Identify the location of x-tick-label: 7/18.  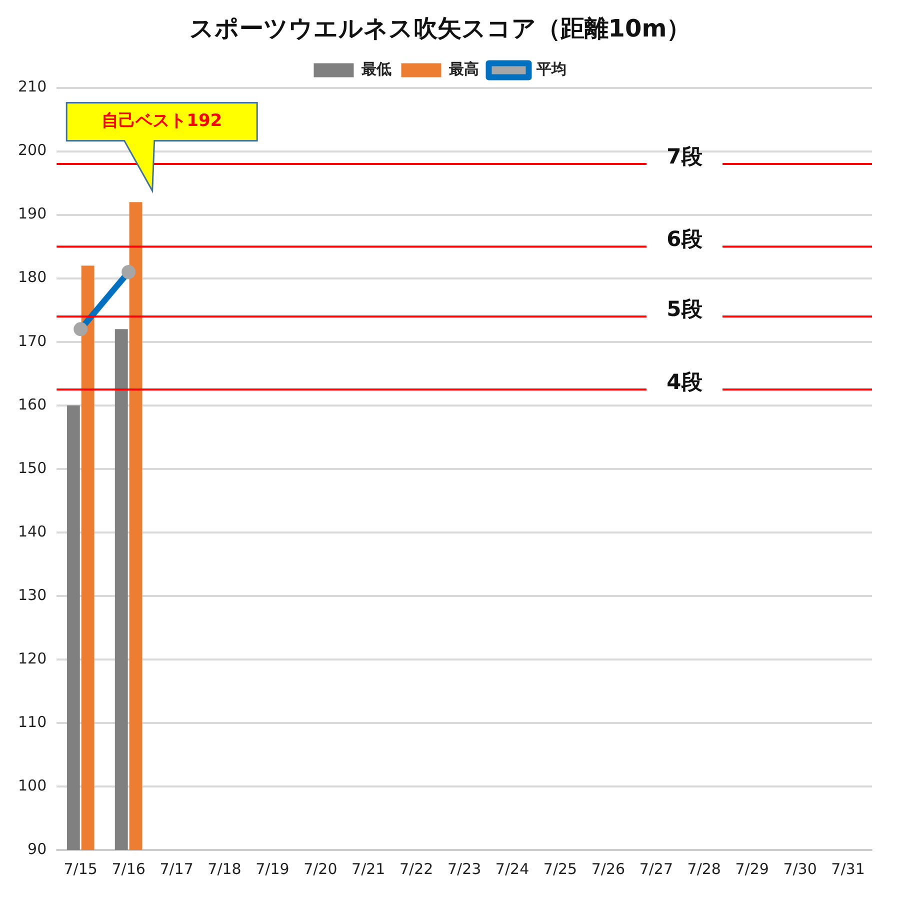
(225, 869).